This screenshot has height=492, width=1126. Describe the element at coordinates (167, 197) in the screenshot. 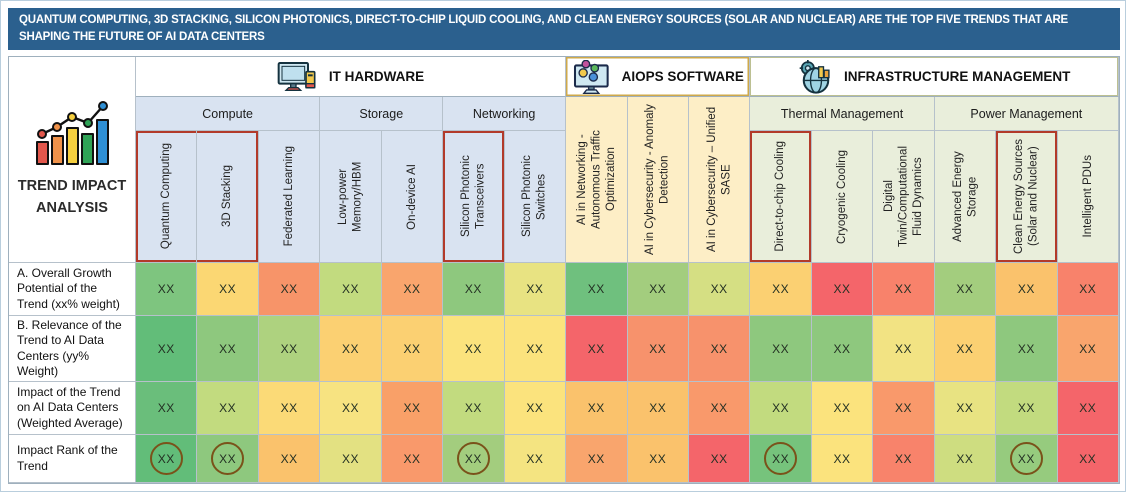

I see `column-header: Quantum Computing` at that location.